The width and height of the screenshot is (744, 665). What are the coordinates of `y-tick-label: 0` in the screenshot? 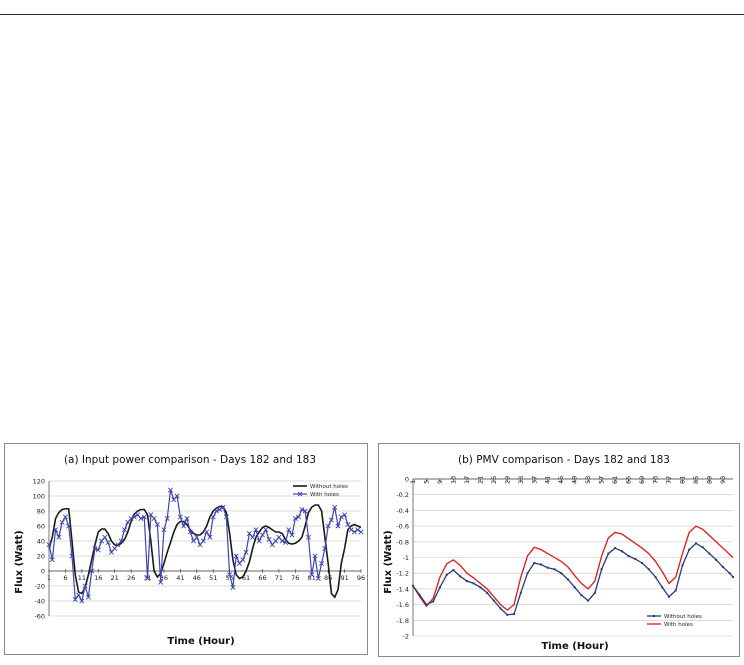 It's located at (407, 480).